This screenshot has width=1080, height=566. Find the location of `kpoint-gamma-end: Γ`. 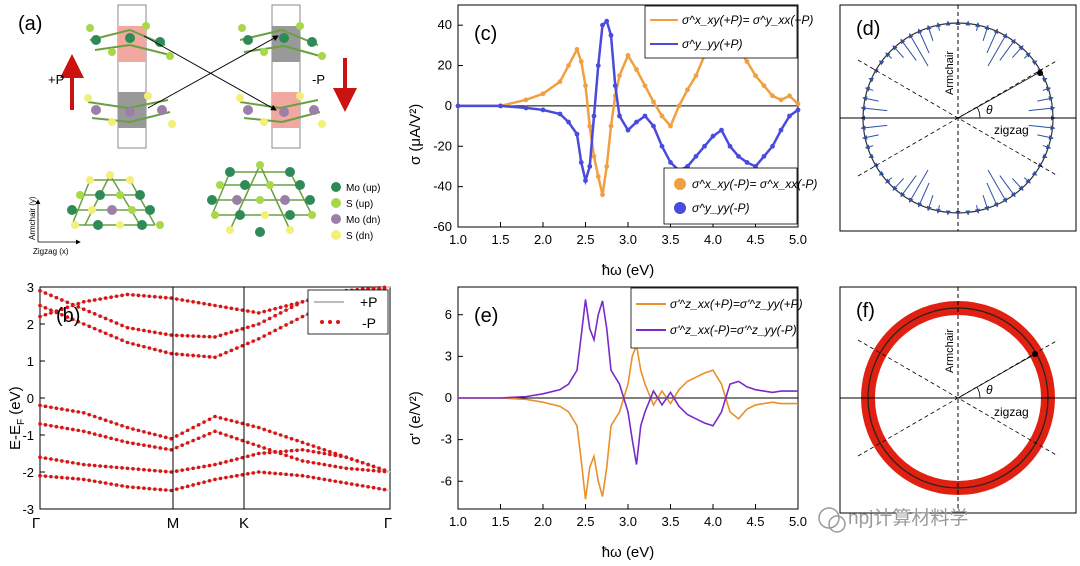

kpoint-gamma-end: Γ is located at coordinates (388, 523).